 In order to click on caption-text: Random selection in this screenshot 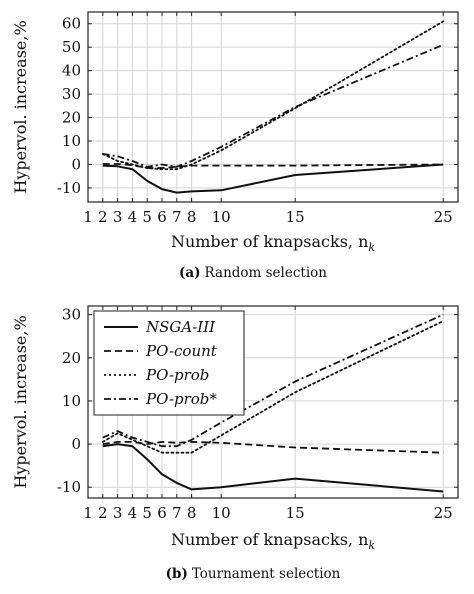, I will do `click(266, 273)`.